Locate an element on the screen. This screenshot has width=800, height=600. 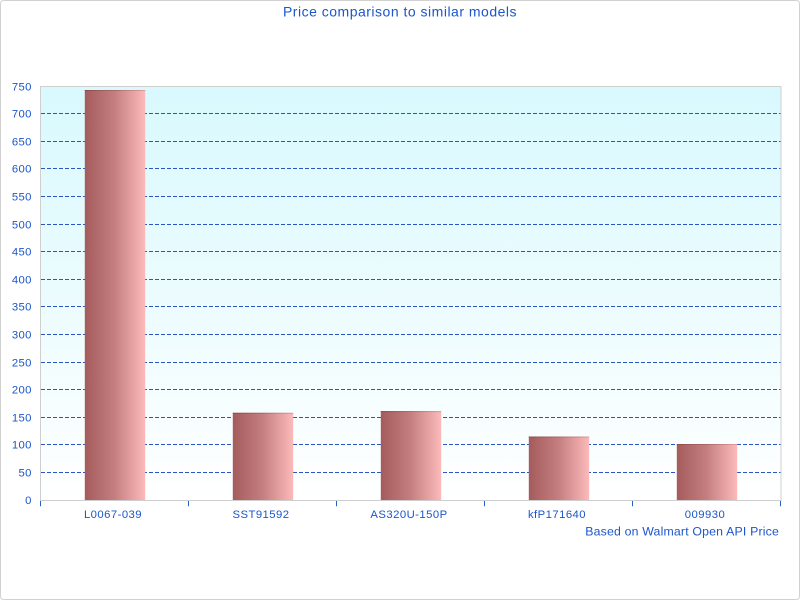
svg-text: 200 is located at coordinates (22, 390).